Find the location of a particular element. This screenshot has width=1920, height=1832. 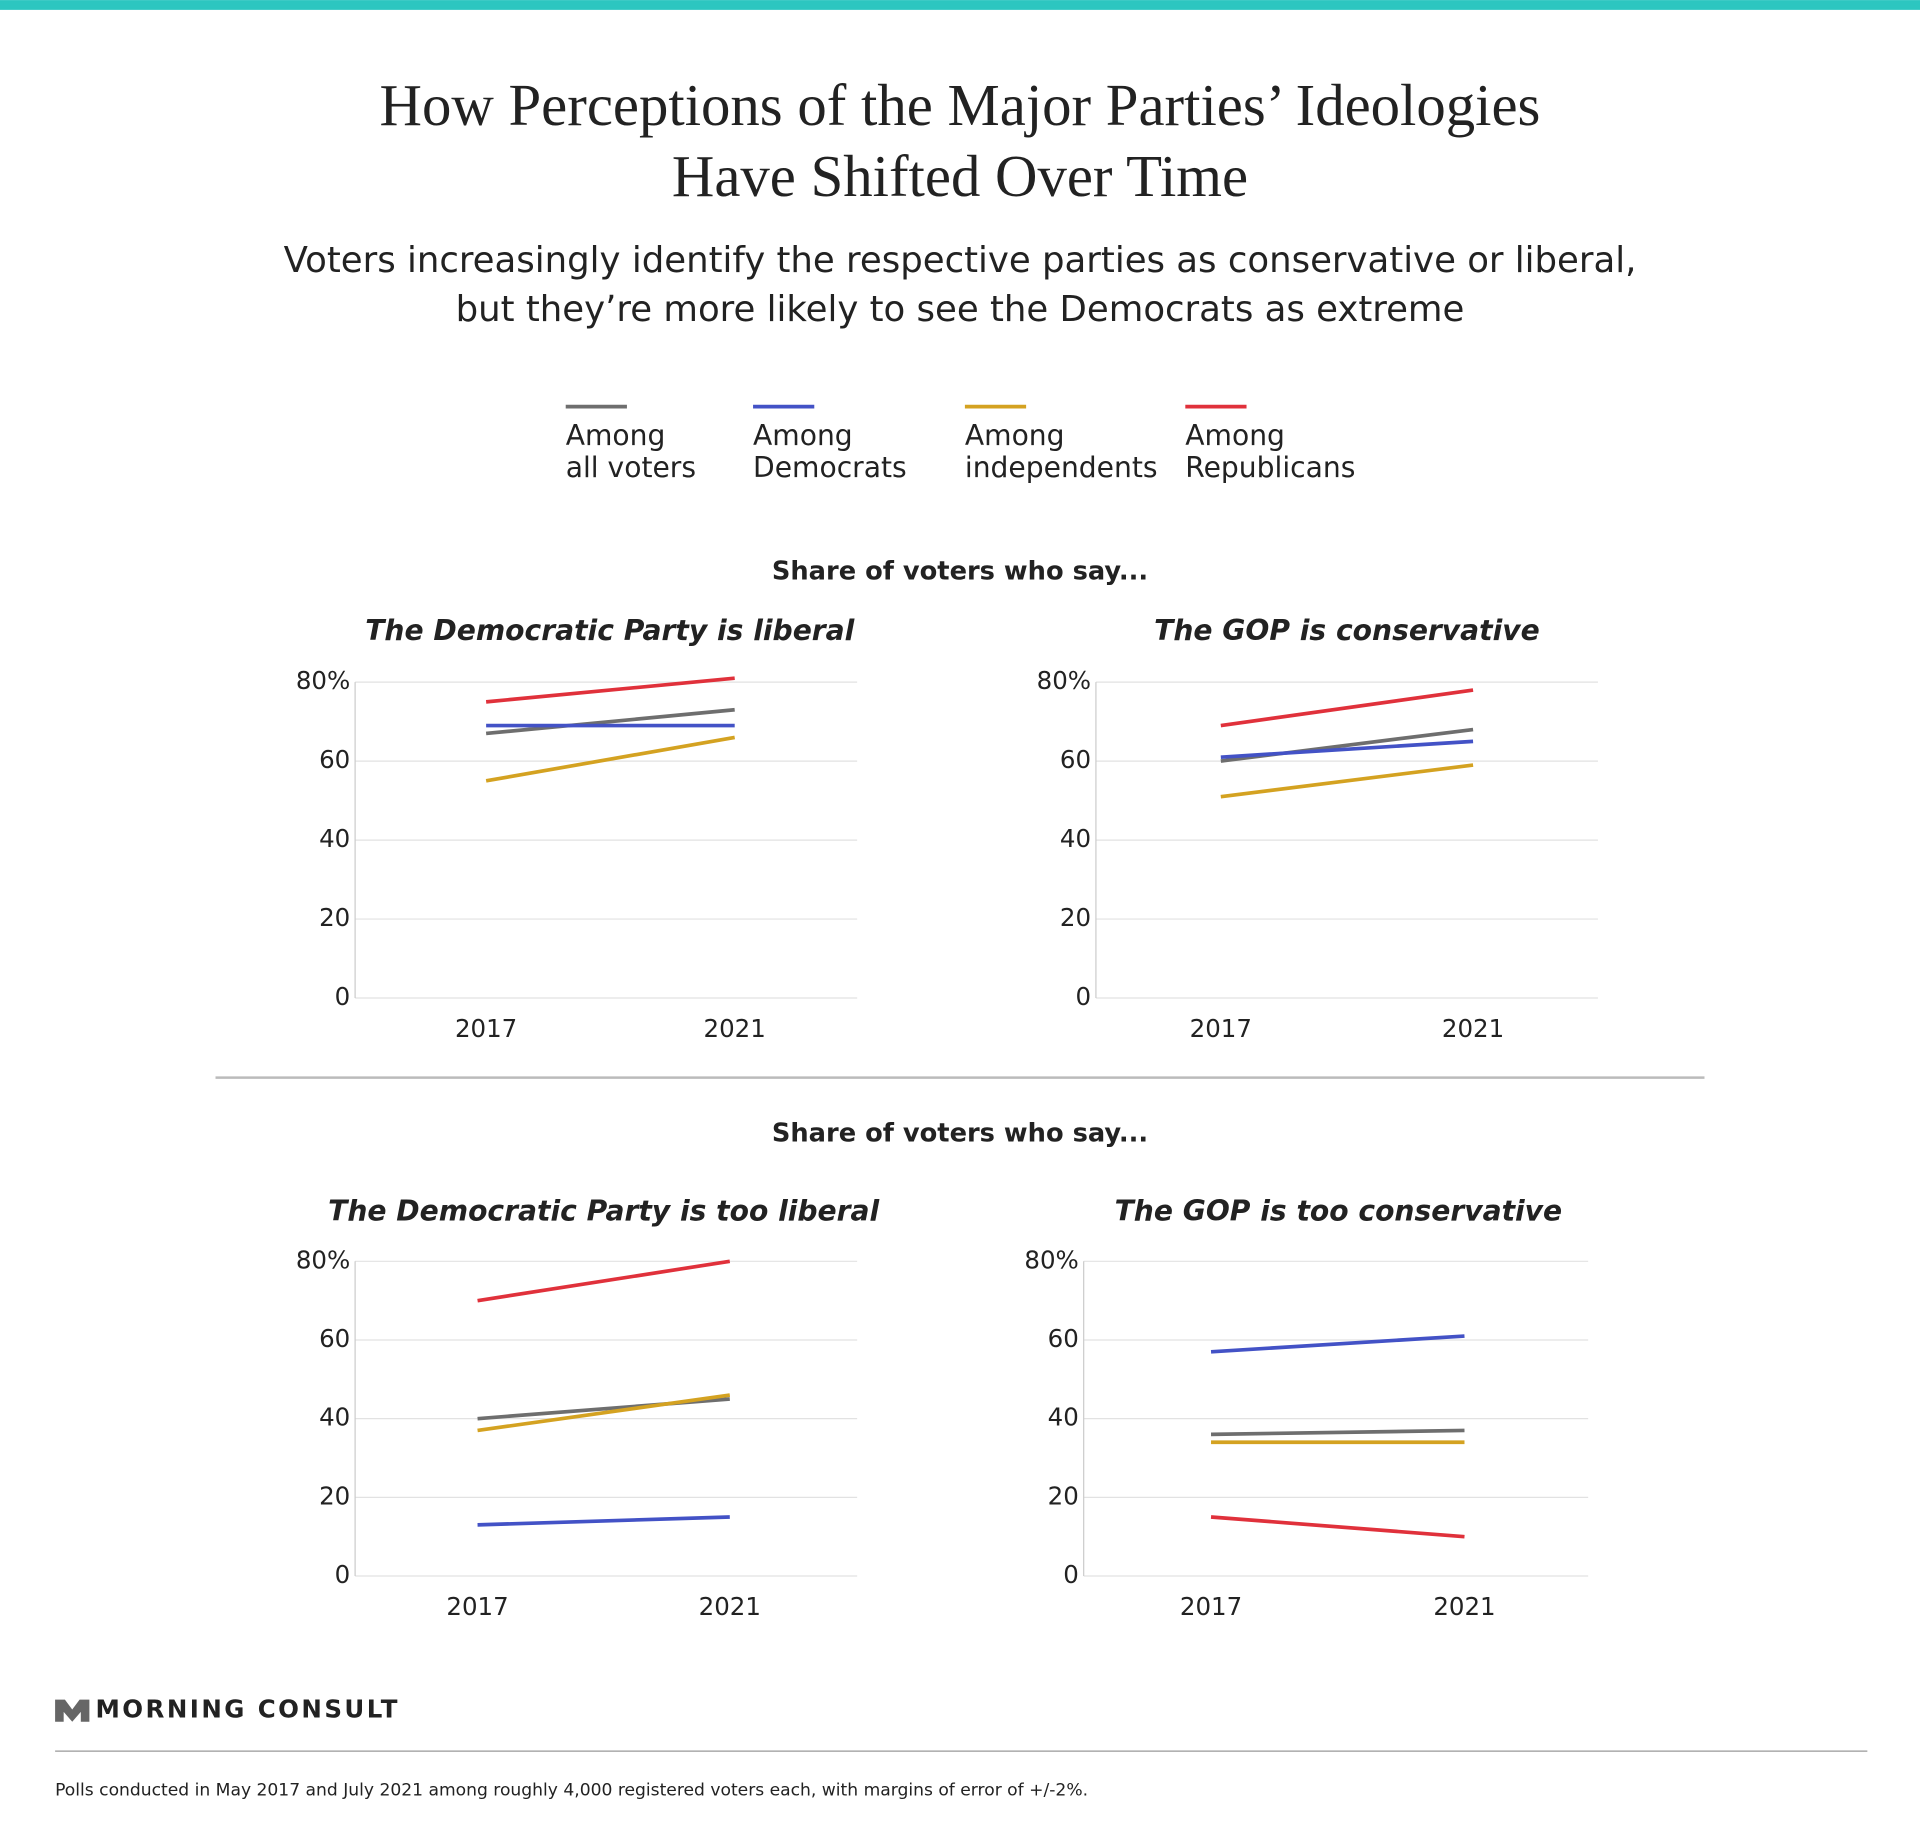

chart-title: The Democratic Party is too liberal is located at coordinates (603, 1210).